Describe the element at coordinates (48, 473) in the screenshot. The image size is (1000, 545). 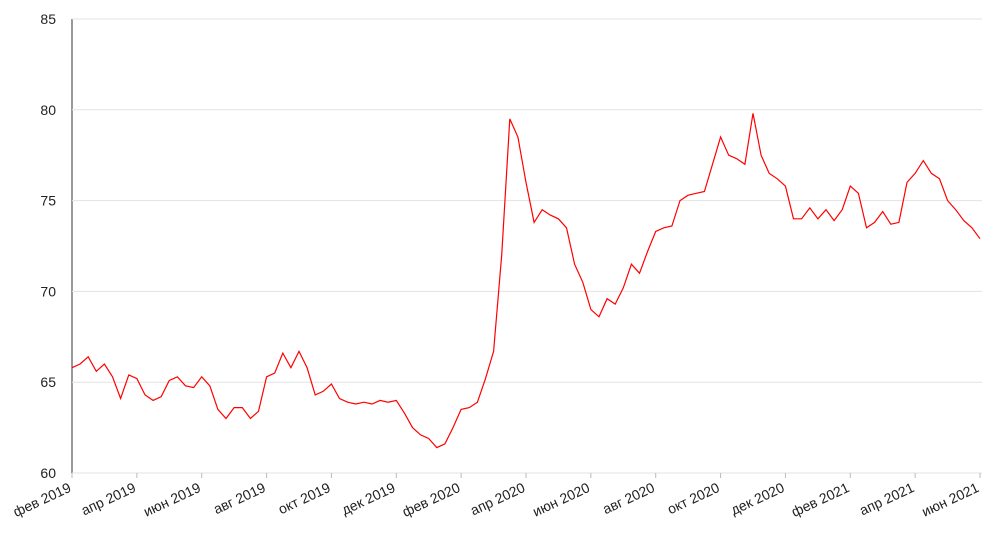
I see `y-tick-label: 60` at that location.